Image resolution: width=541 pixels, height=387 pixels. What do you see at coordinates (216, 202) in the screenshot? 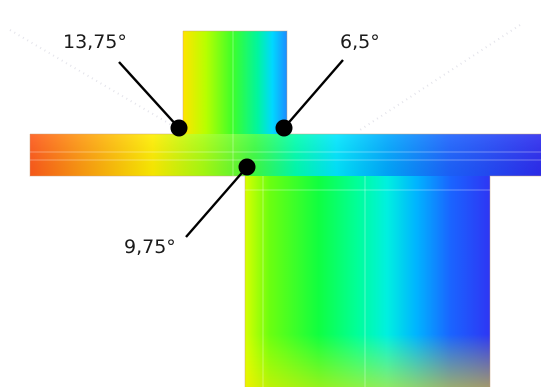
I see `leader-lower` at bounding box center [216, 202].